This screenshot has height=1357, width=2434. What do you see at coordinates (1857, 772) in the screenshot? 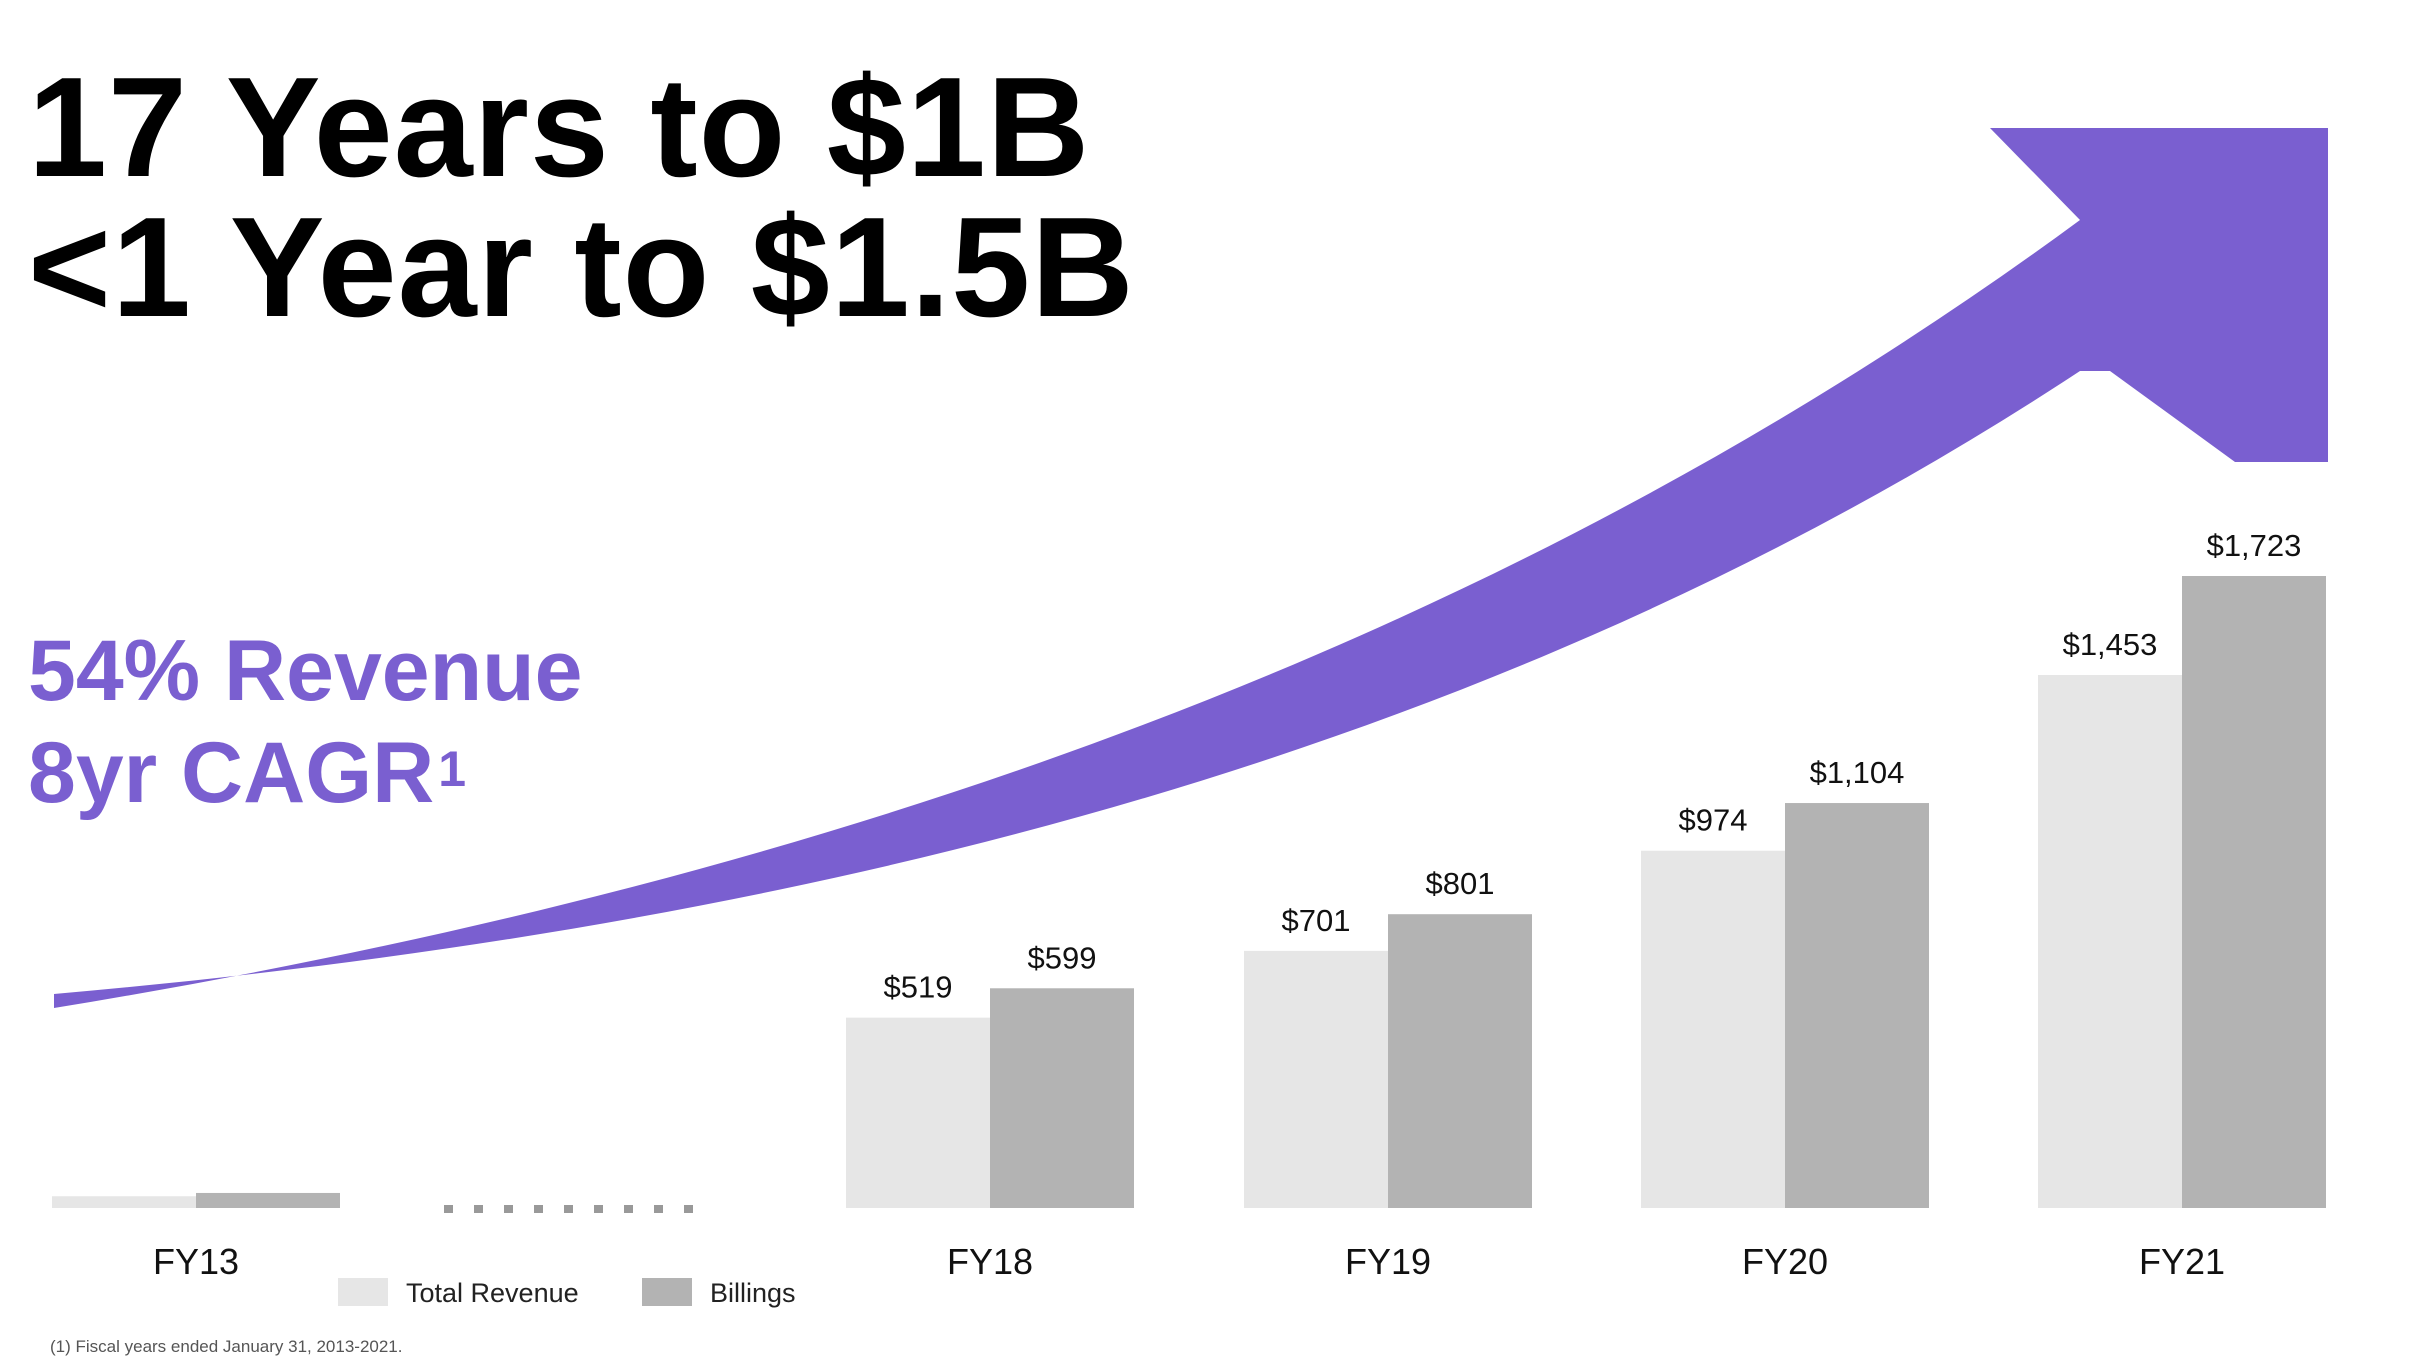
I see `data-label-billings-fy20: $1,104` at bounding box center [1857, 772].